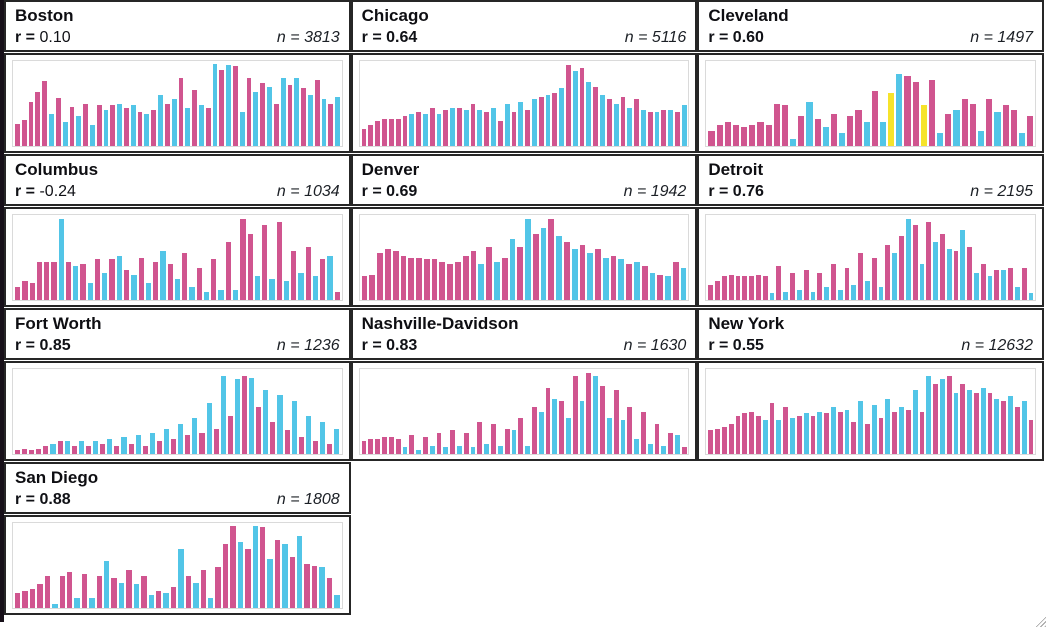  What do you see at coordinates (402, 345) in the screenshot?
I see `r-value: 0.83` at bounding box center [402, 345].